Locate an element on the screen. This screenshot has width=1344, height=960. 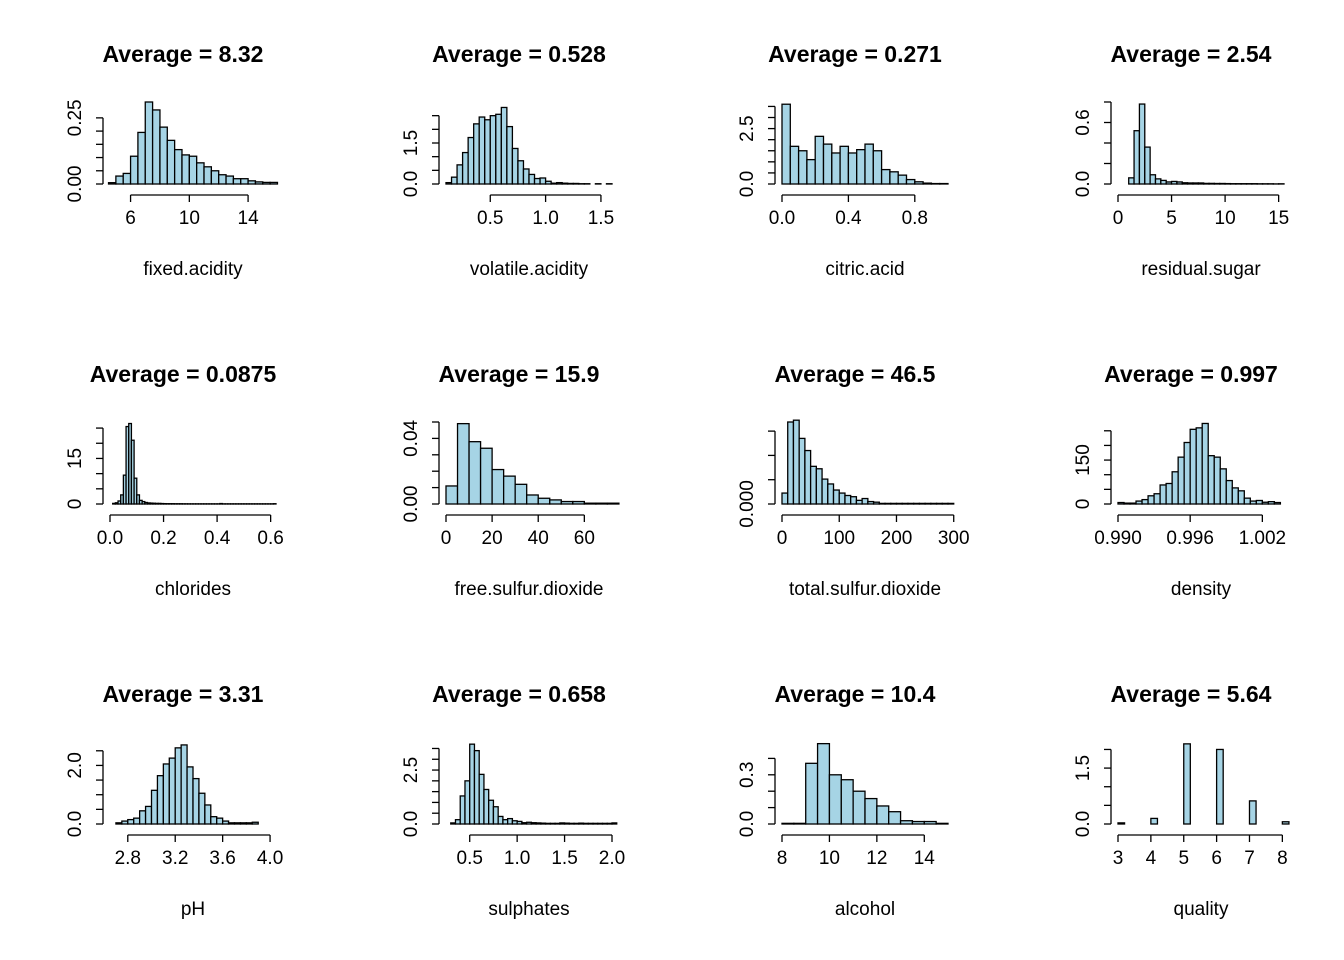
y-tick-label: 1.5 is located at coordinates (411, 143).